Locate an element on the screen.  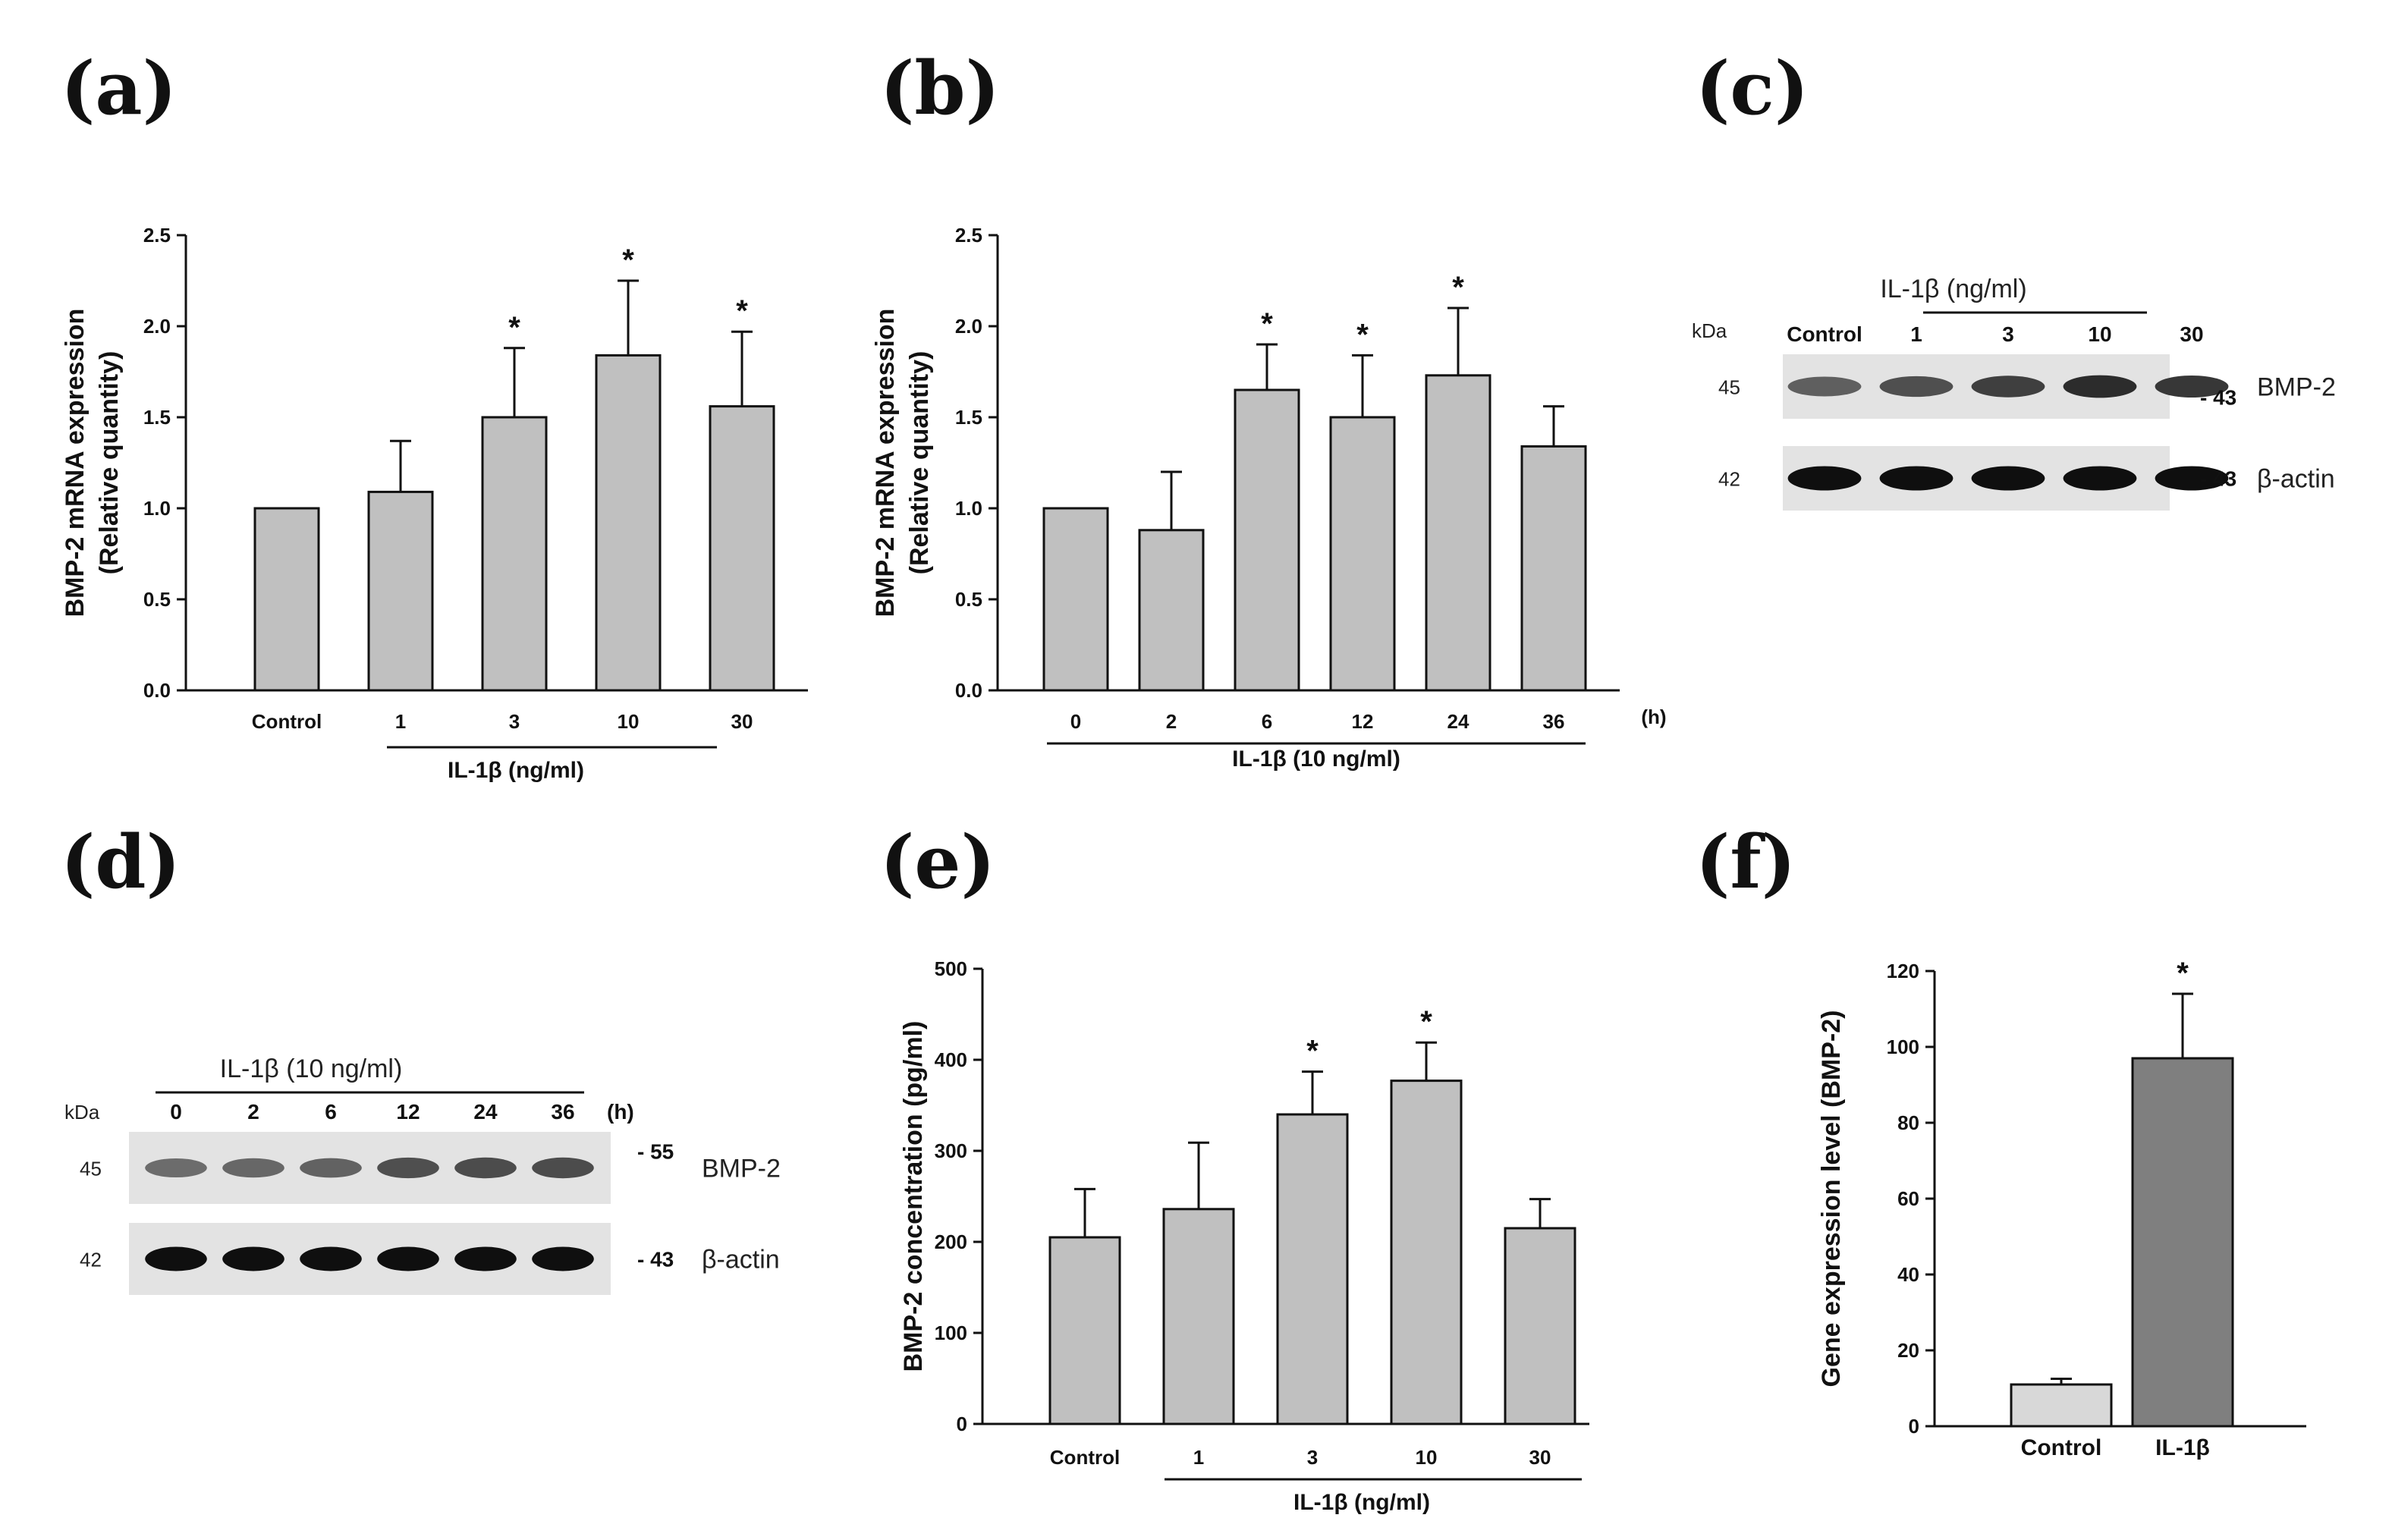
x-tick-label: 6 is located at coordinates (1267, 721).